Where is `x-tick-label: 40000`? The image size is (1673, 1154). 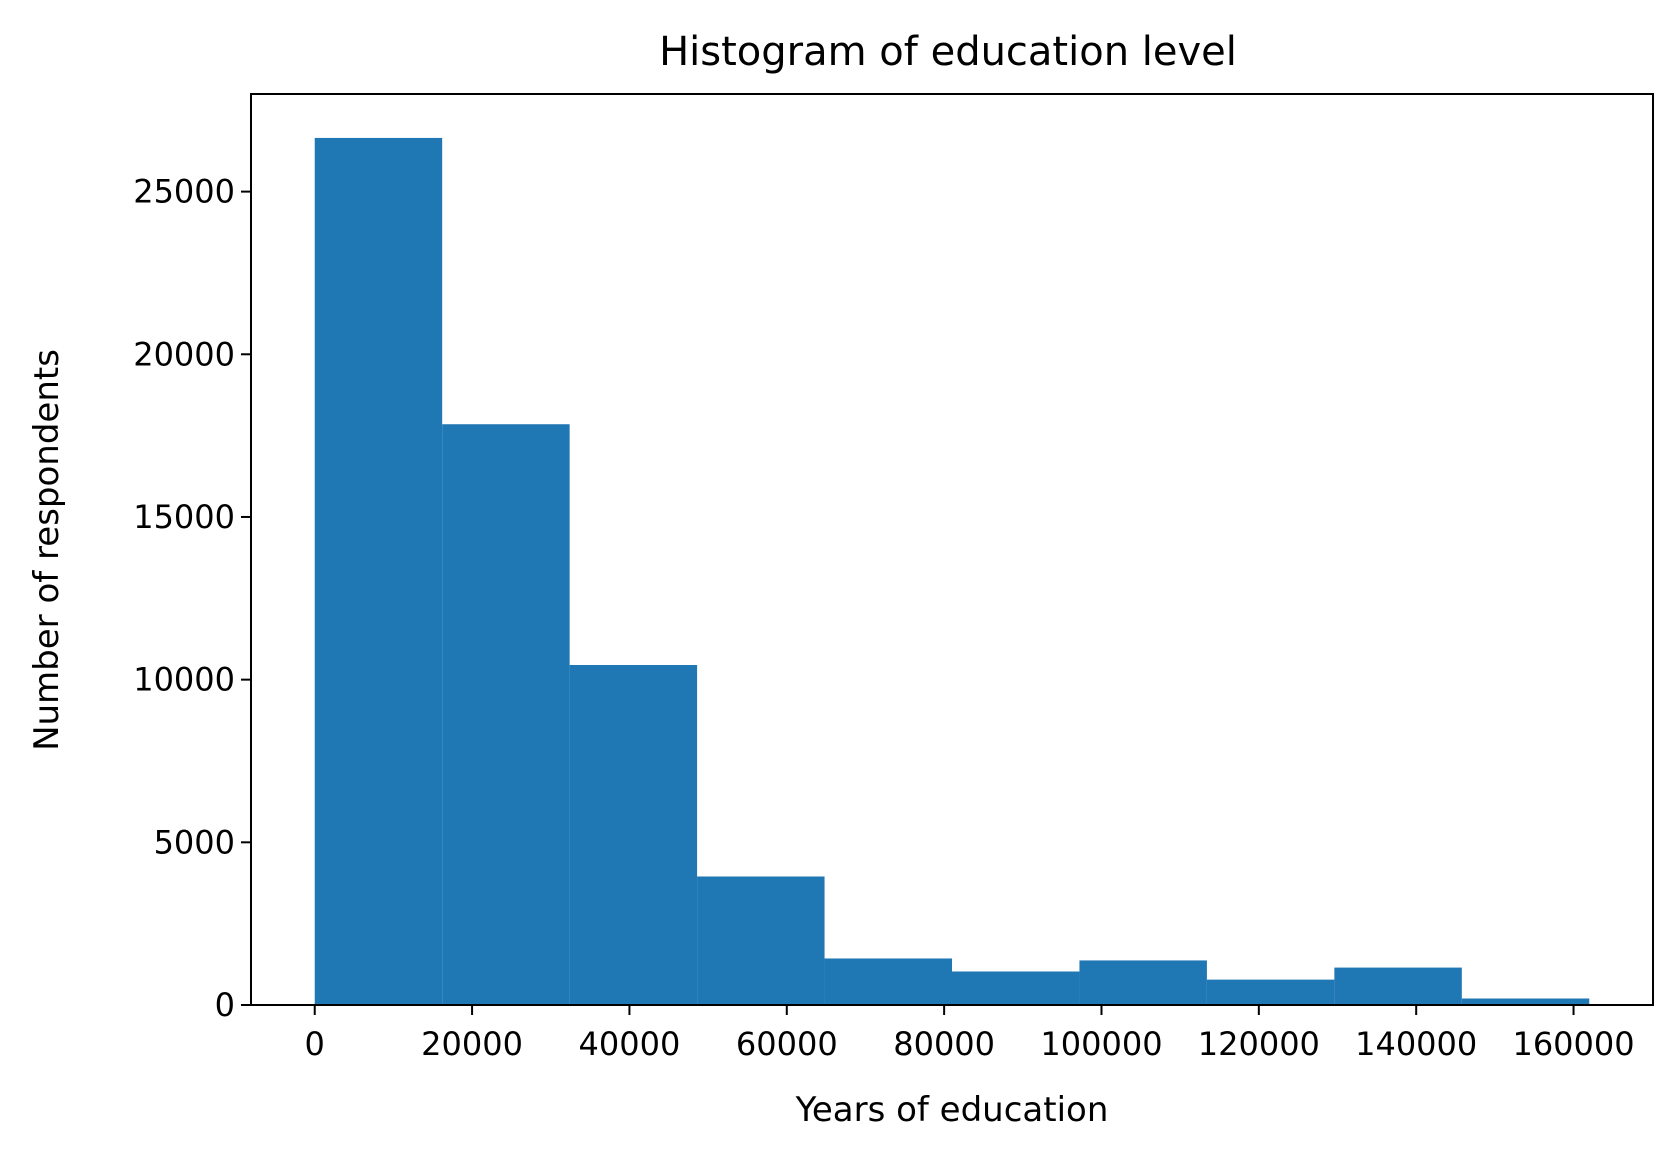 x-tick-label: 40000 is located at coordinates (630, 1044).